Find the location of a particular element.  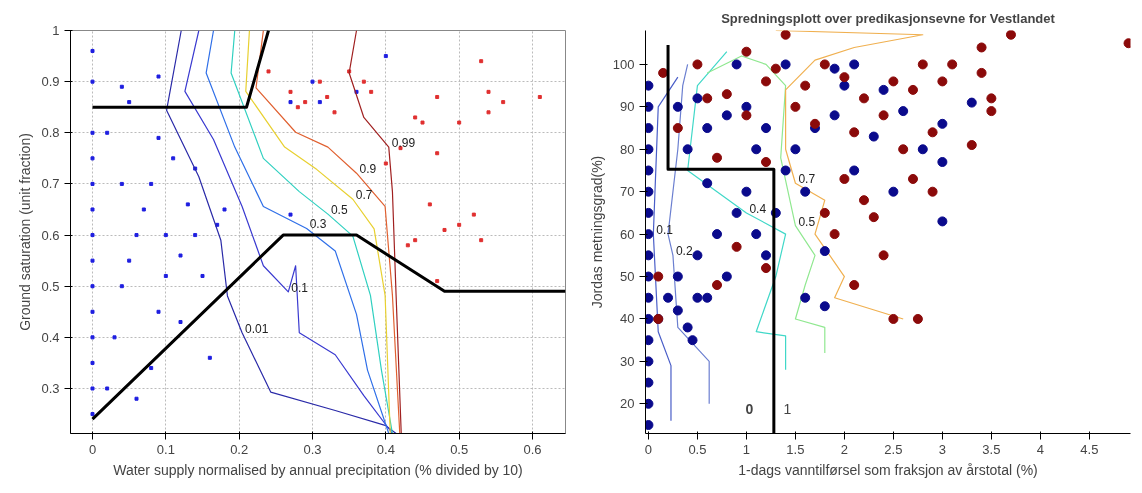

y-tick-label: 40 is located at coordinates (627, 319).